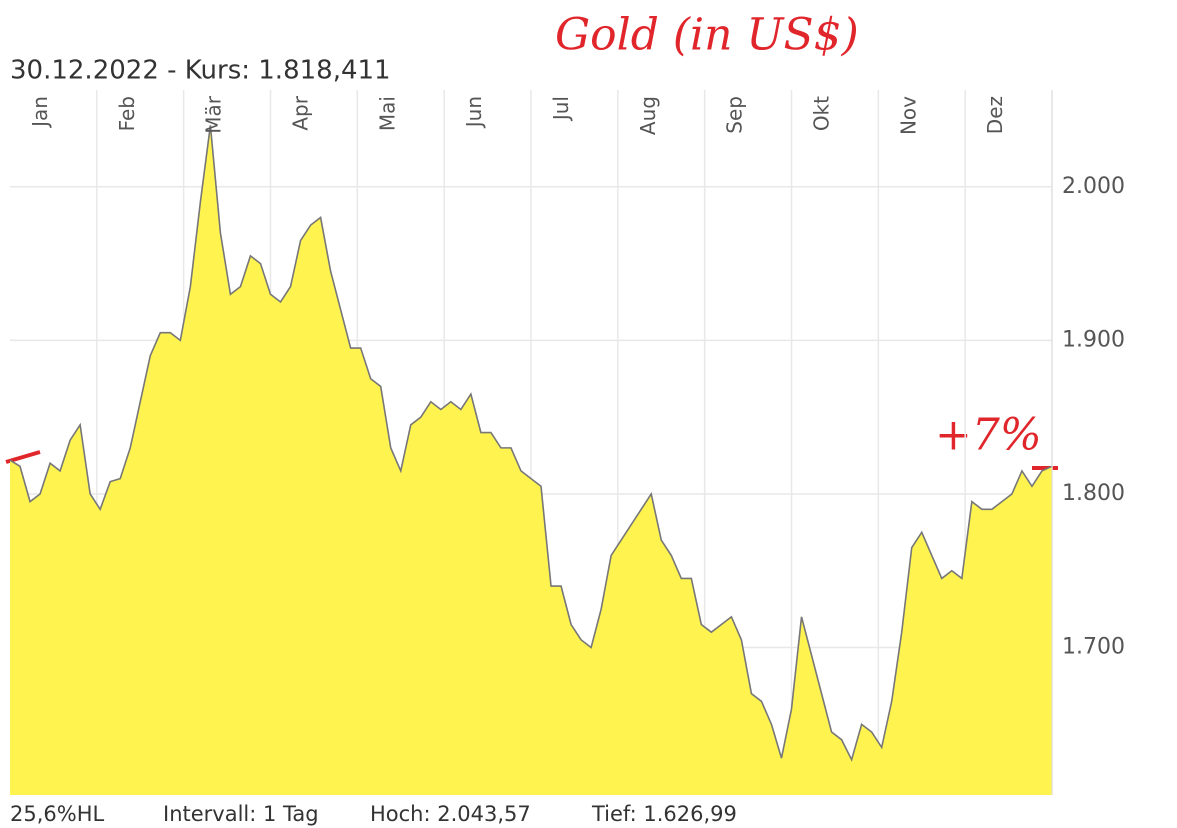 The width and height of the screenshot is (1177, 828). I want to click on stat: Tief: 1.626,99, so click(664, 814).